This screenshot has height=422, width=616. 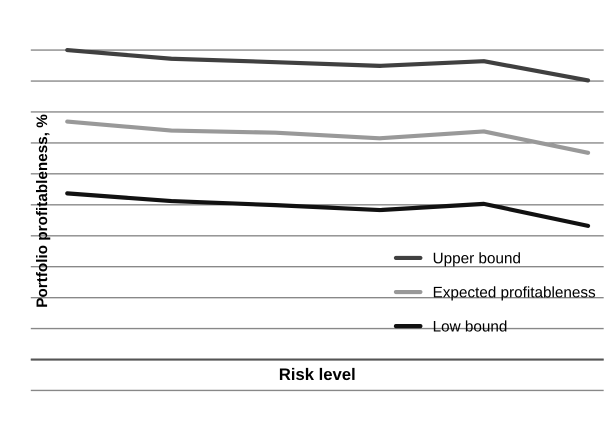 What do you see at coordinates (470, 326) in the screenshot?
I see `legend-label: Low bound` at bounding box center [470, 326].